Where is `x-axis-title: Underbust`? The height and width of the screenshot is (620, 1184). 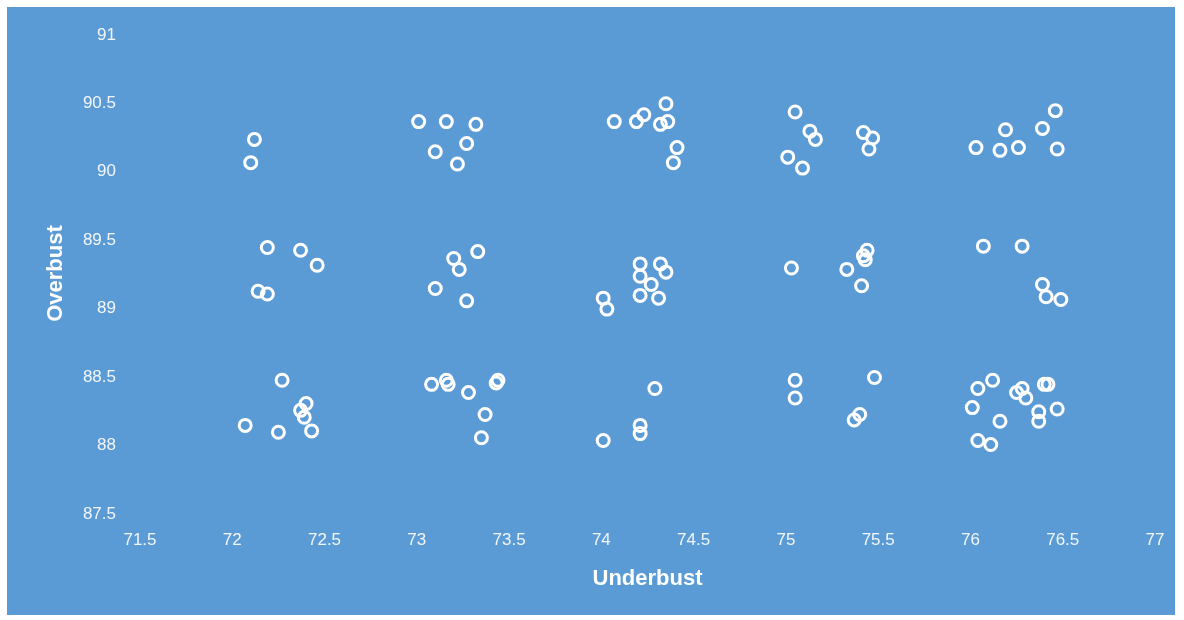 x-axis-title: Underbust is located at coordinates (648, 577).